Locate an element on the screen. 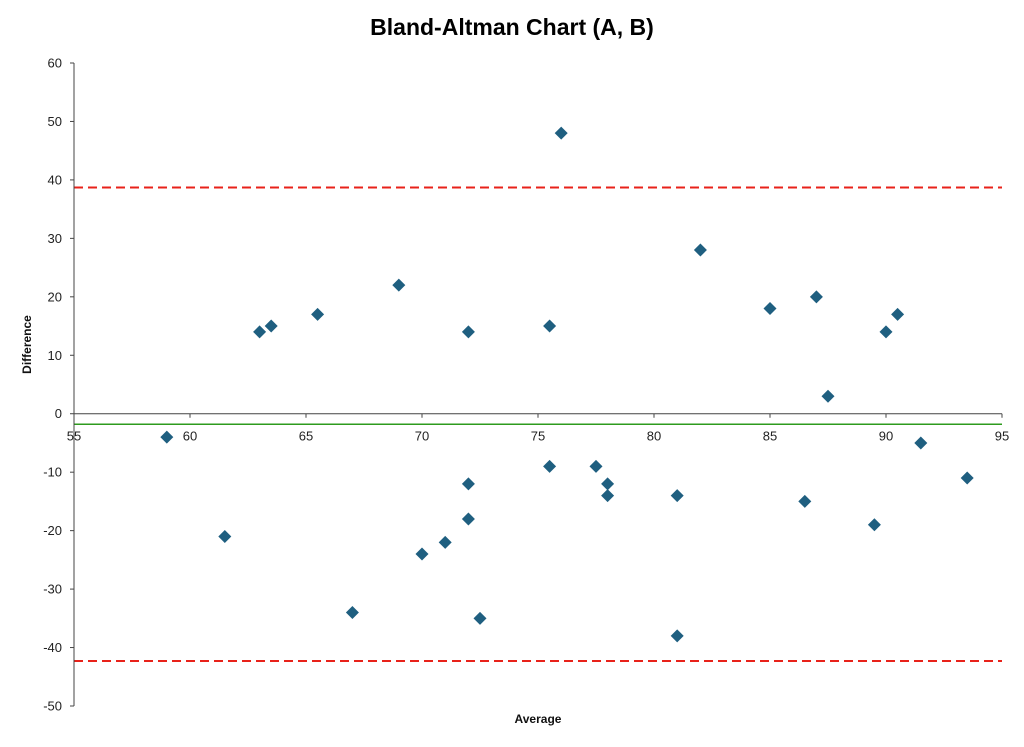  y-tick-label: -50 is located at coordinates (52, 706).